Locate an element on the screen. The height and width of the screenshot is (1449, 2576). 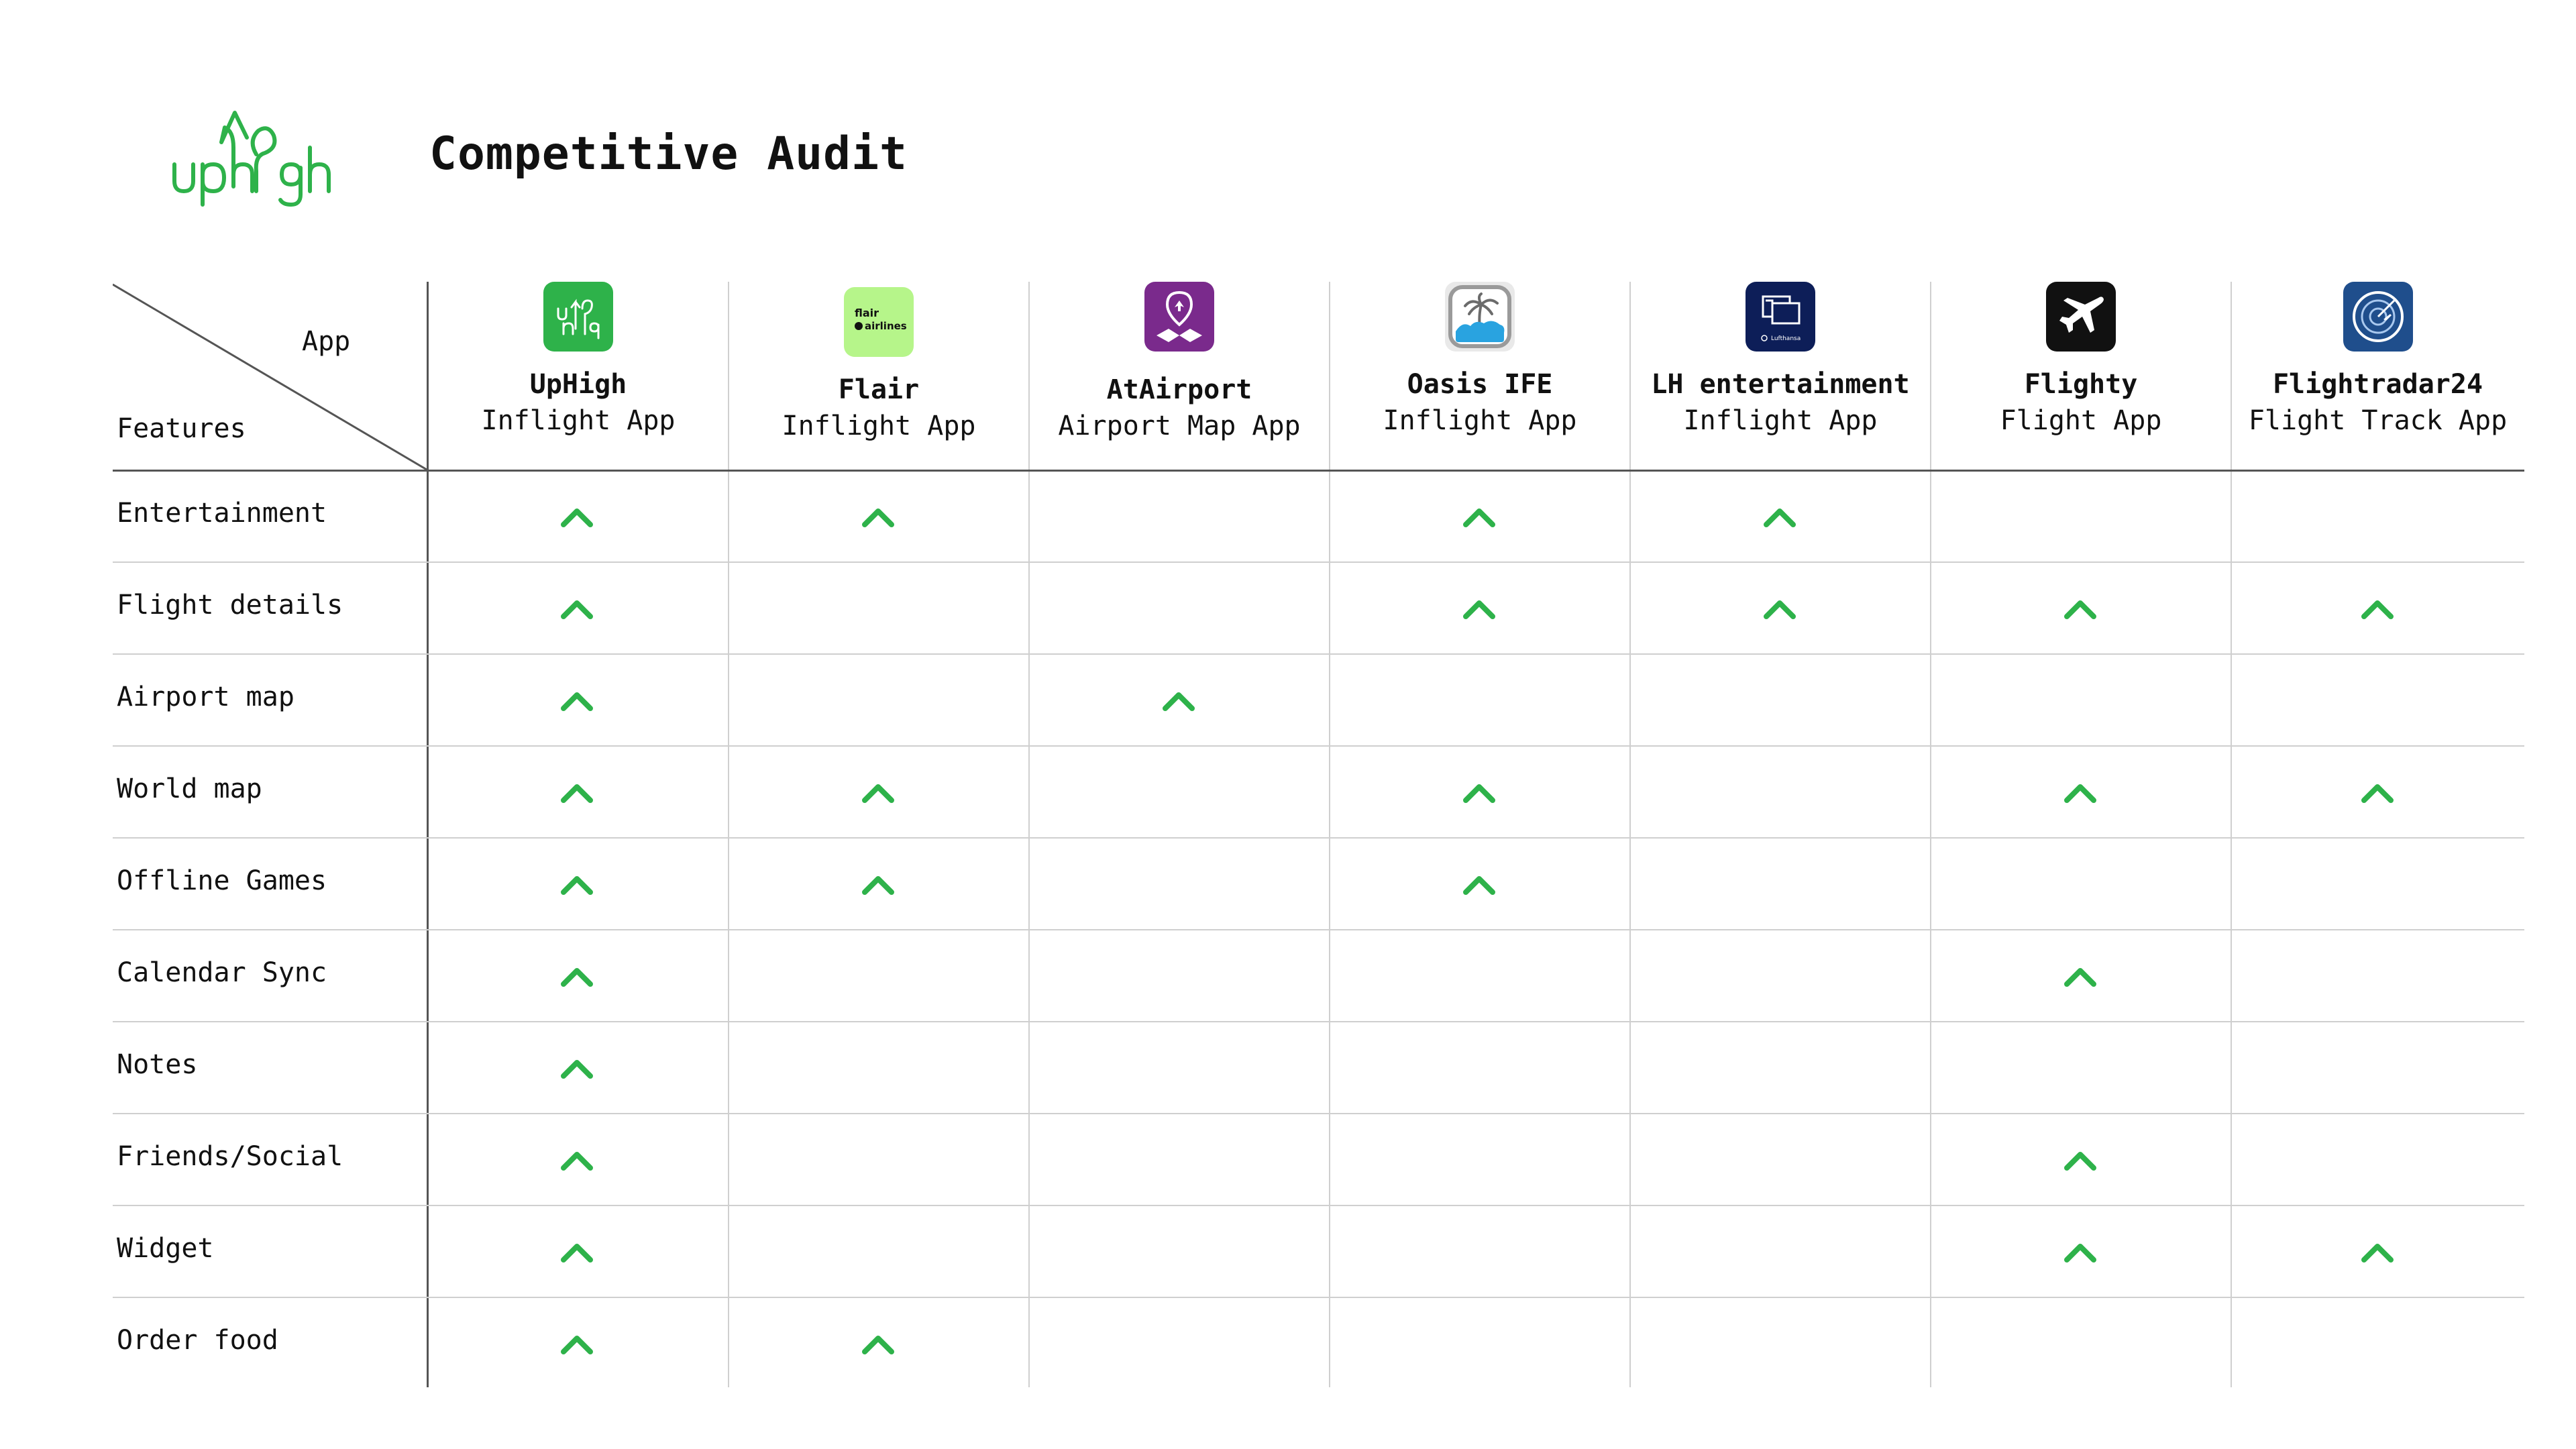
feature-label-airport-map: Airport map is located at coordinates (205, 697).